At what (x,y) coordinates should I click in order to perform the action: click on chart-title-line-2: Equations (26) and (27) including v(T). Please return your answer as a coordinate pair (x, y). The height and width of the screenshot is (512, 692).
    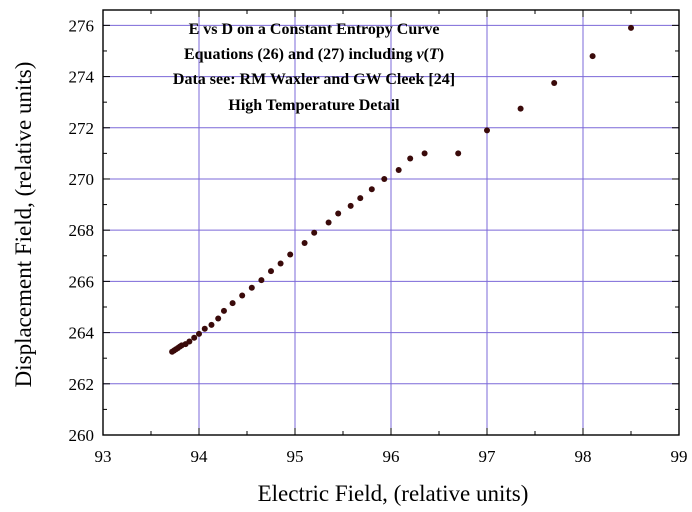
    Looking at the image, I should click on (314, 54).